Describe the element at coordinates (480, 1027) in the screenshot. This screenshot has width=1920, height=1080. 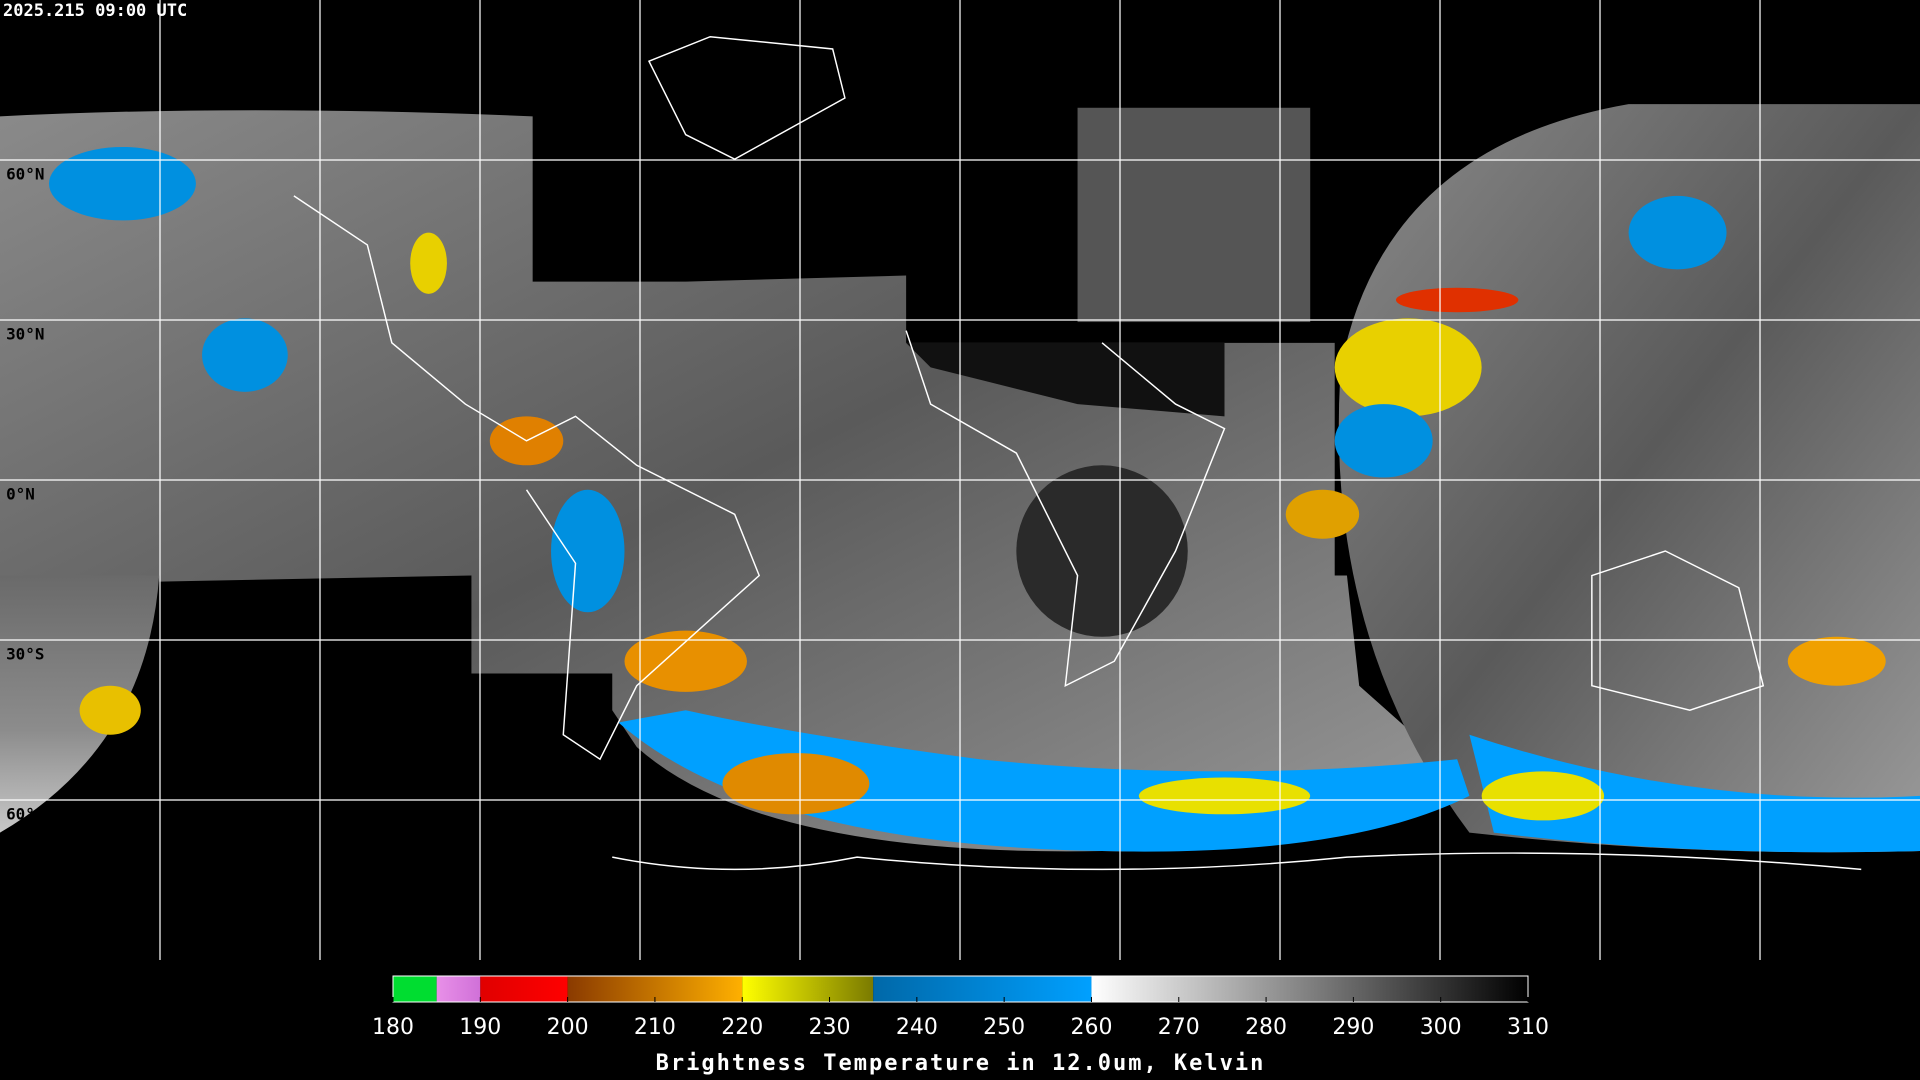
I see `colorbar-tick-label: 190` at that location.